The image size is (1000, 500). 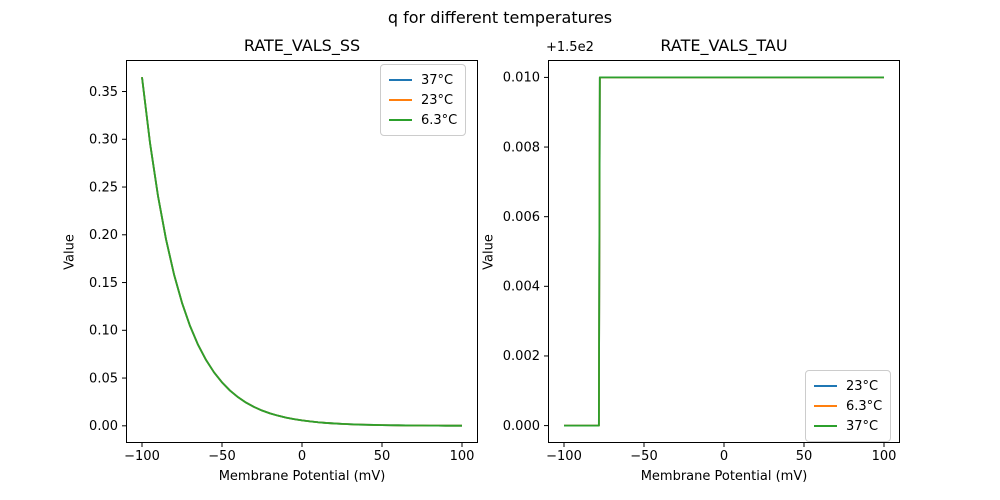 What do you see at coordinates (70, 252) in the screenshot?
I see `subplot-ss-ylabel: Value` at bounding box center [70, 252].